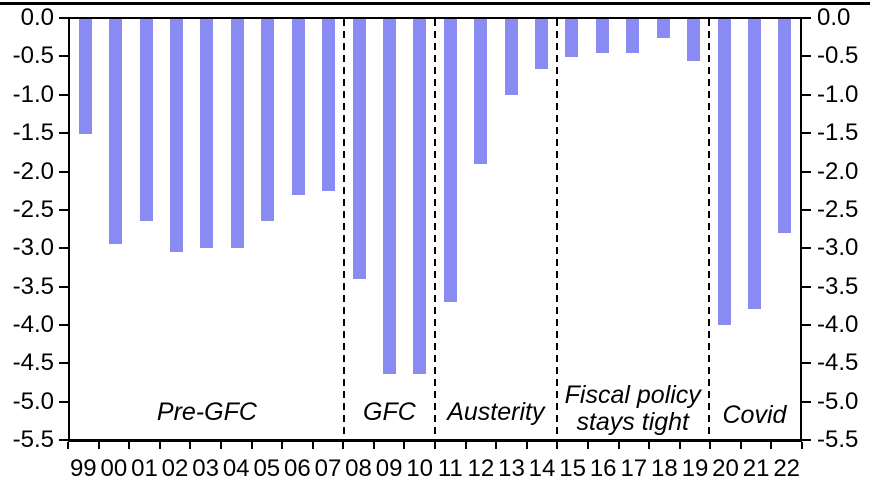 This screenshot has width=870, height=489. I want to click on period-label-line: Fiscal policy, so click(632, 395).